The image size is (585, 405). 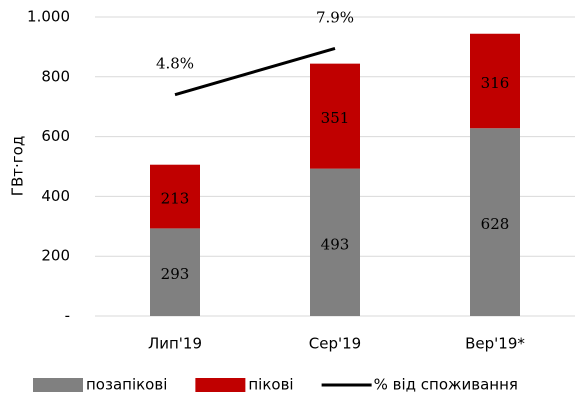 I want to click on data-label: 628, so click(x=495, y=224).